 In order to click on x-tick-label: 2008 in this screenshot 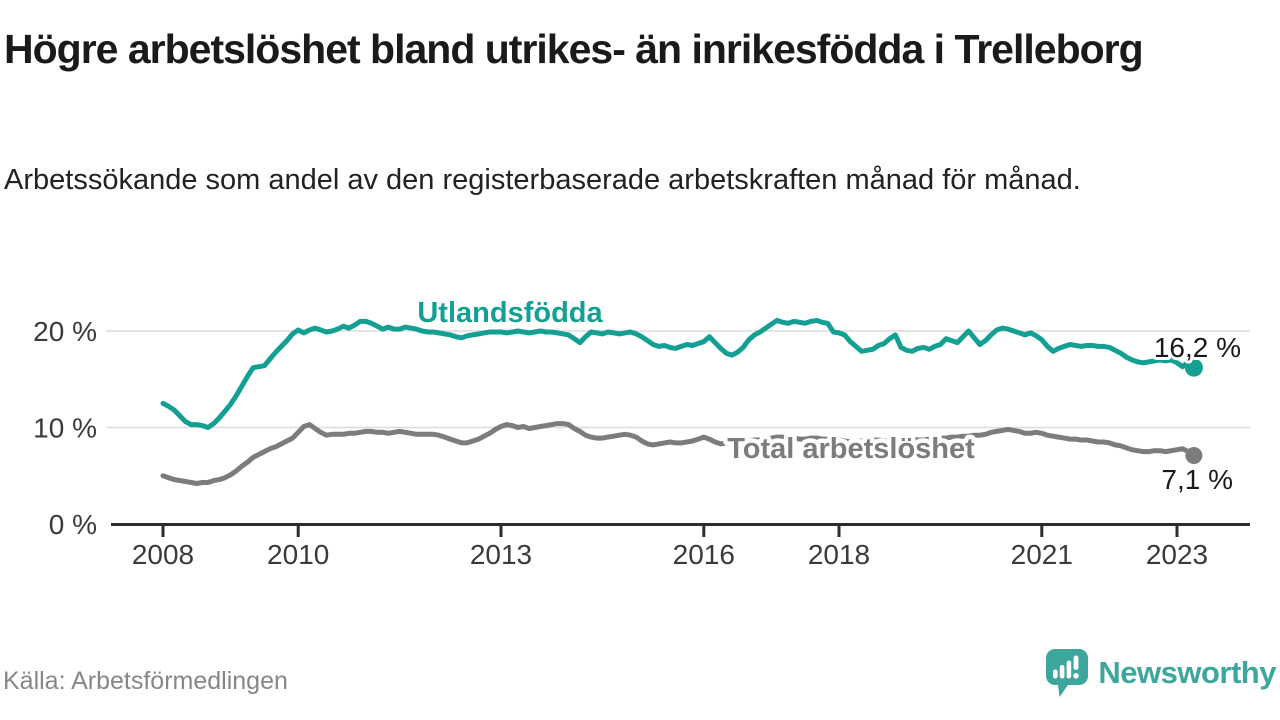, I will do `click(163, 554)`.